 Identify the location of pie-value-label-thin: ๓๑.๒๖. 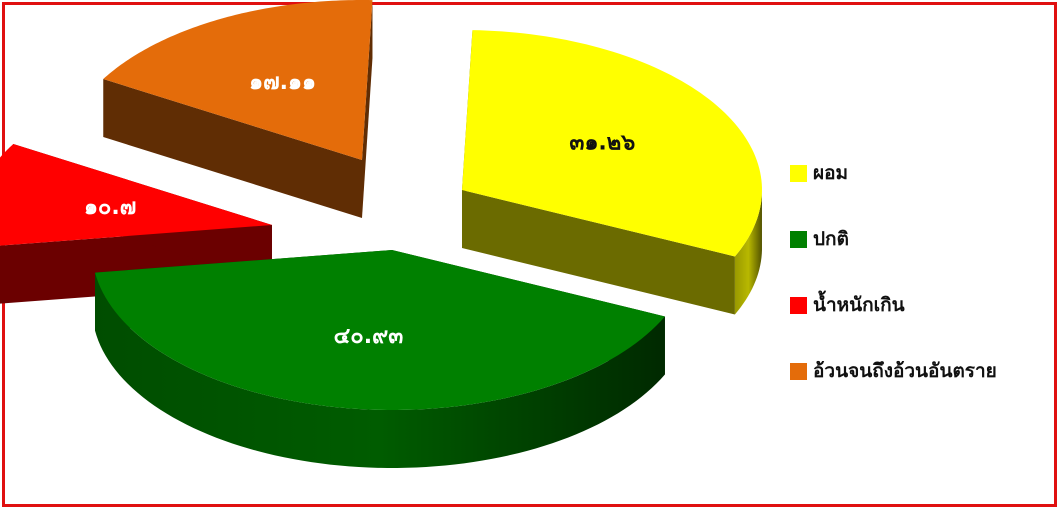
(602, 143).